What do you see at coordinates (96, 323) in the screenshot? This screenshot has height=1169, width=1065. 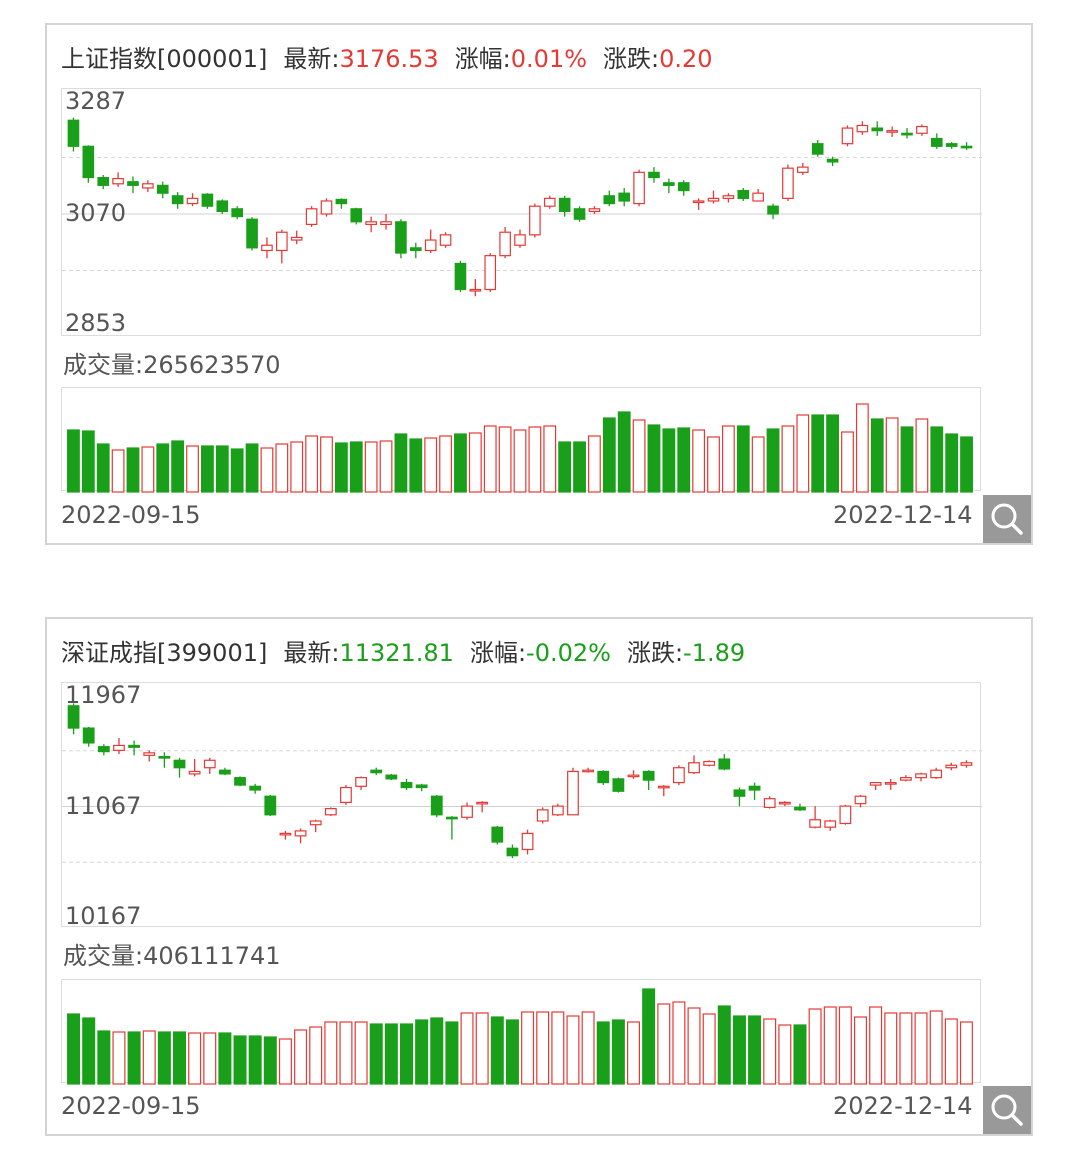 I see `y-tick-low: 2853` at bounding box center [96, 323].